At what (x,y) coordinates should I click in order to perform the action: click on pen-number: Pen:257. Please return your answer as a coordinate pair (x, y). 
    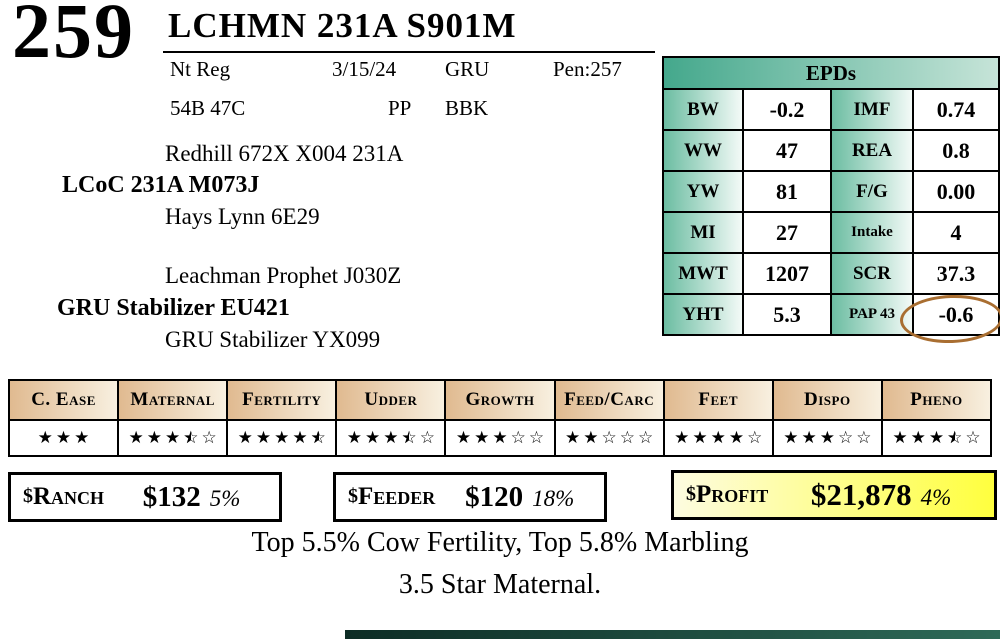
    Looking at the image, I should click on (587, 69).